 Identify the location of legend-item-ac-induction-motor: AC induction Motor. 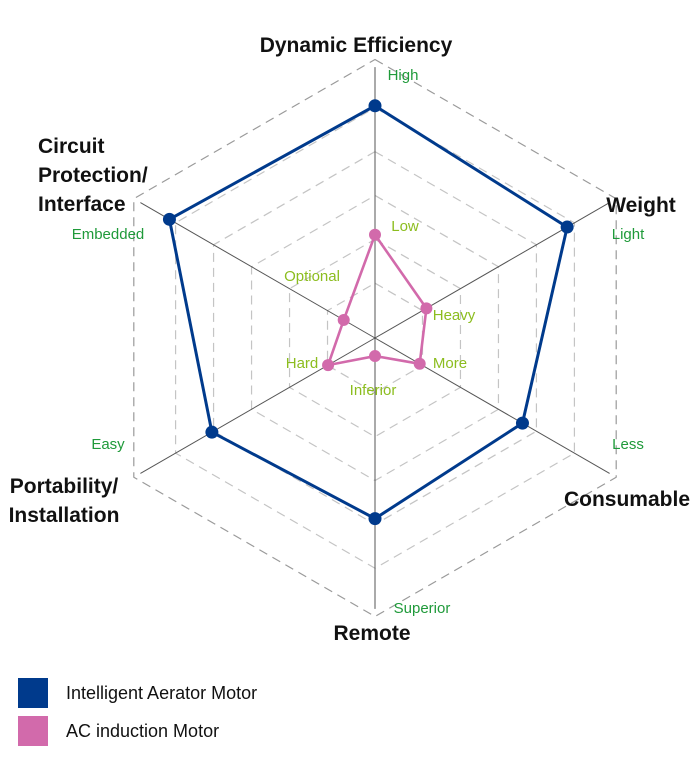
(137, 731).